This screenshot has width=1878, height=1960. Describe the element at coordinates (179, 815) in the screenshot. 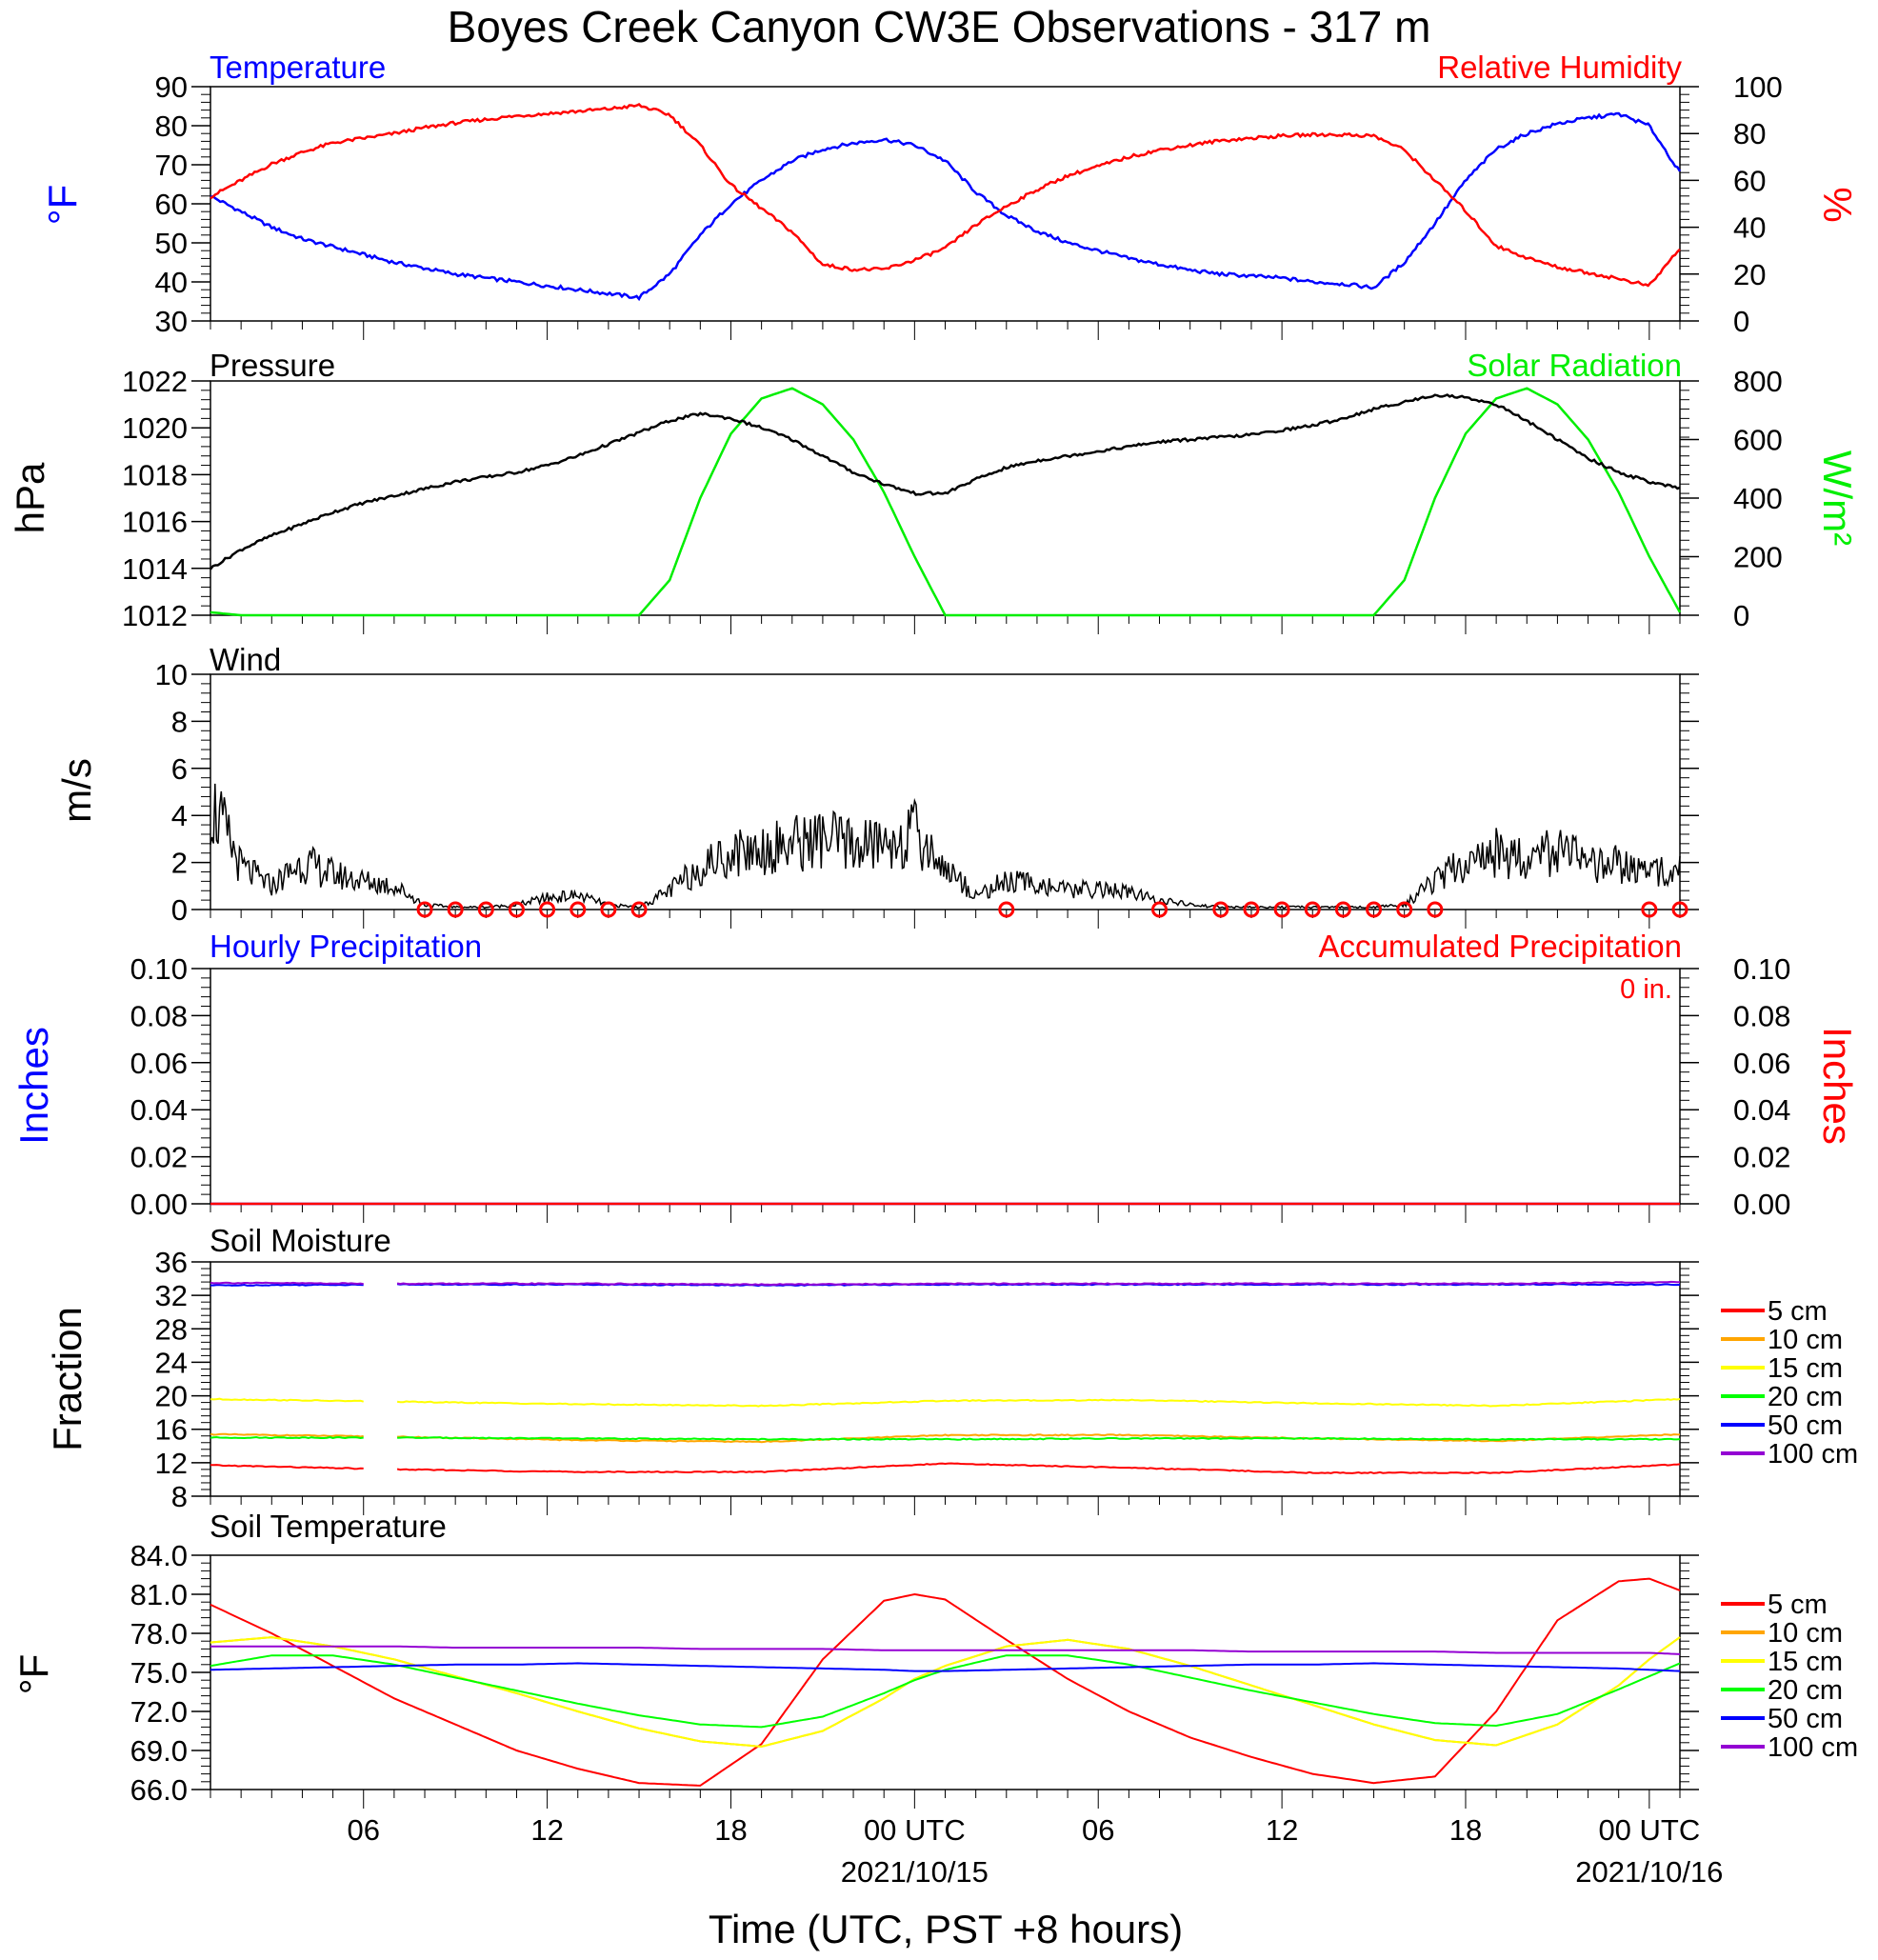

I see `wind-tick-label-left: 4` at that location.